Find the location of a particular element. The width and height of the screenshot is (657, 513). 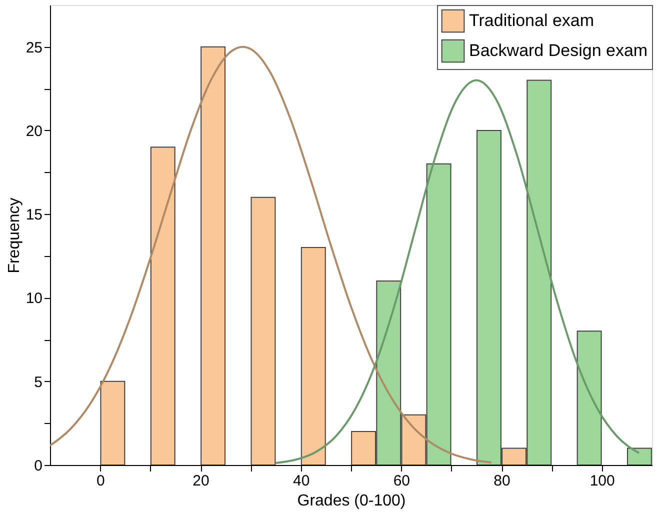

x-tick-label: 100 is located at coordinates (602, 481).